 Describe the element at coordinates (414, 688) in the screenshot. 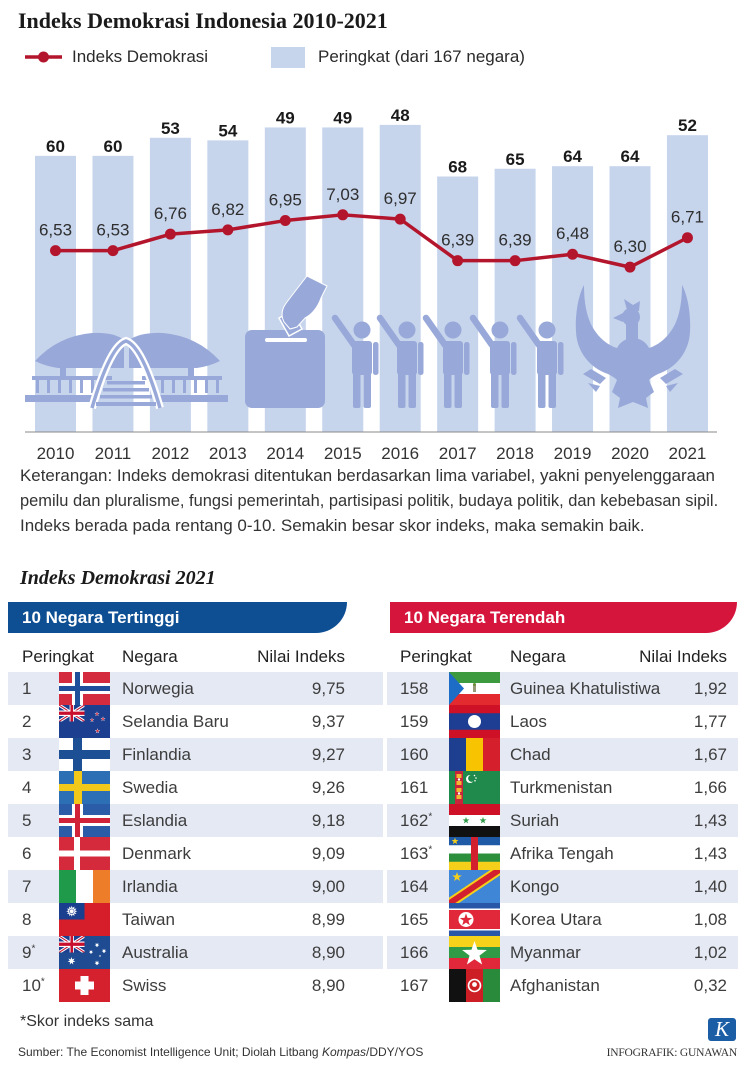

I see `rank-number: 158` at that location.